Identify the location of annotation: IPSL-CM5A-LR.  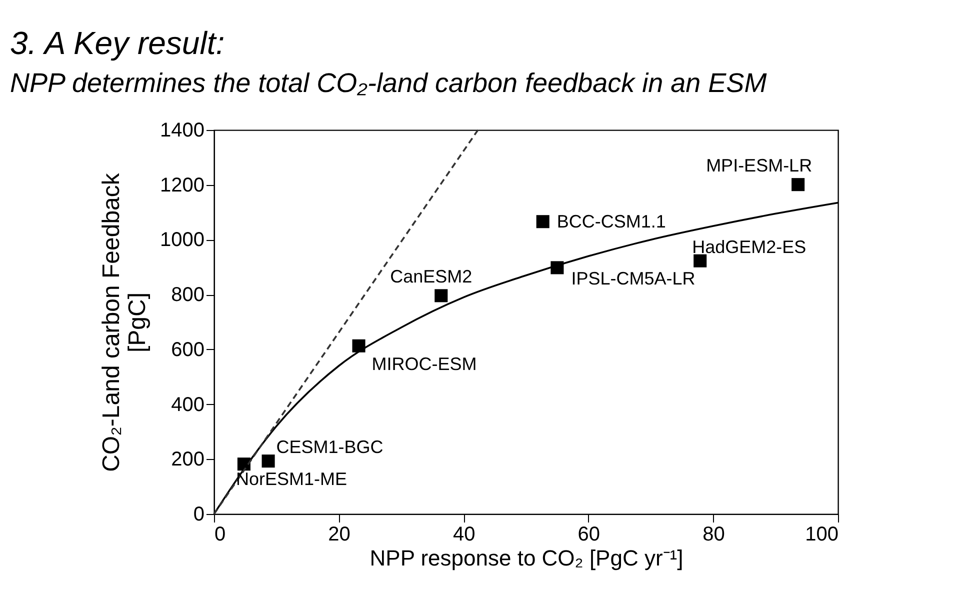
(633, 278).